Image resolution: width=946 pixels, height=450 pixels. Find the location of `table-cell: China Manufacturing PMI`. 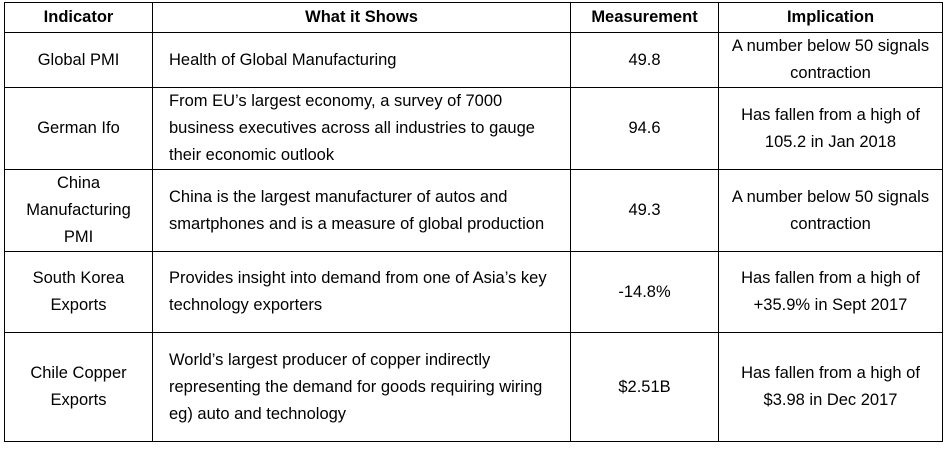

table-cell: China Manufacturing PMI is located at coordinates (78, 210).